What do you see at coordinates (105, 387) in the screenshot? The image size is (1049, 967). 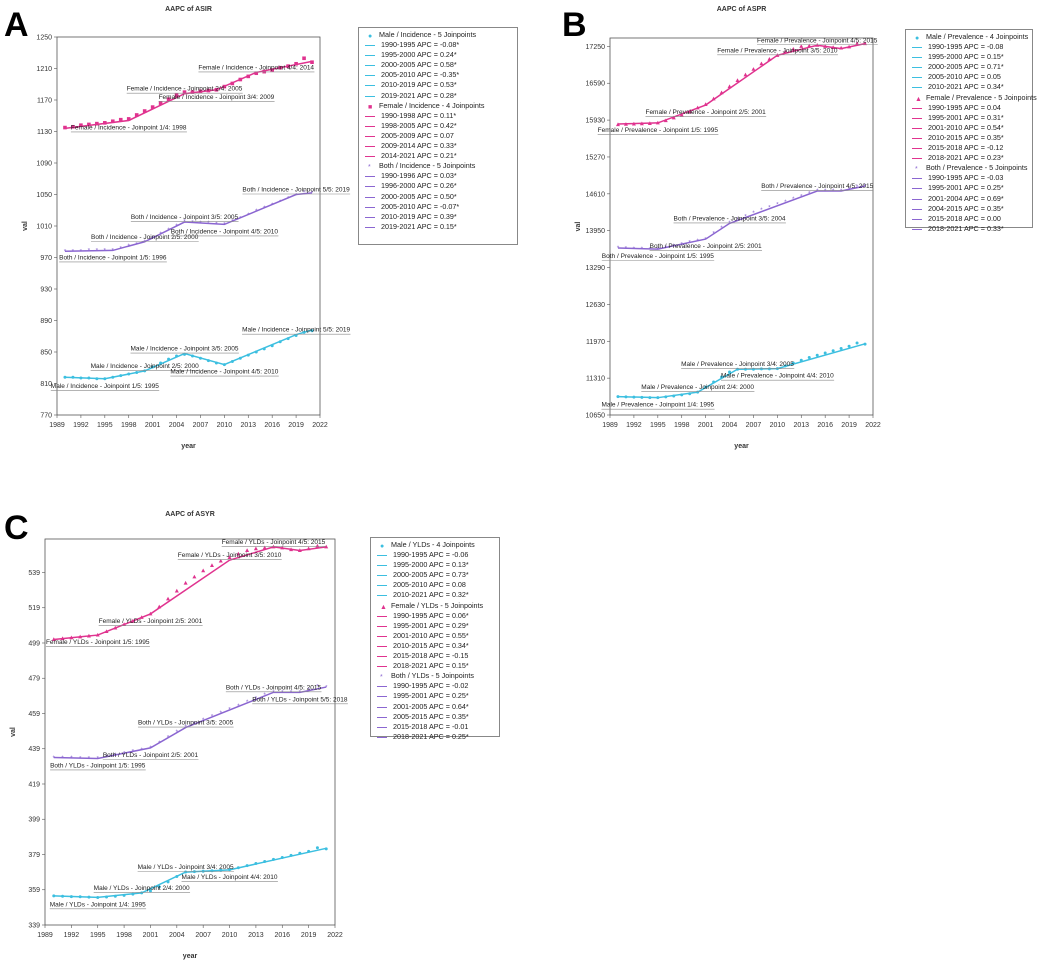 I see `joinpoint-annotation: Male / Incidence - Joinpoint 1/5: 1995` at bounding box center [105, 387].